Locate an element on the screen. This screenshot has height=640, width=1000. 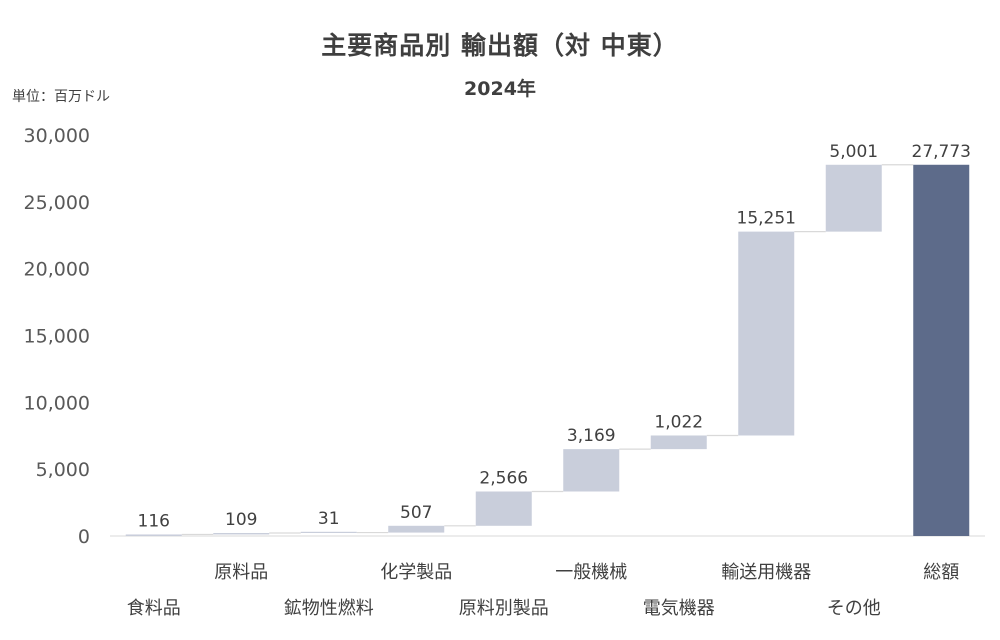
category-label: 輸送用機器 is located at coordinates (766, 572).